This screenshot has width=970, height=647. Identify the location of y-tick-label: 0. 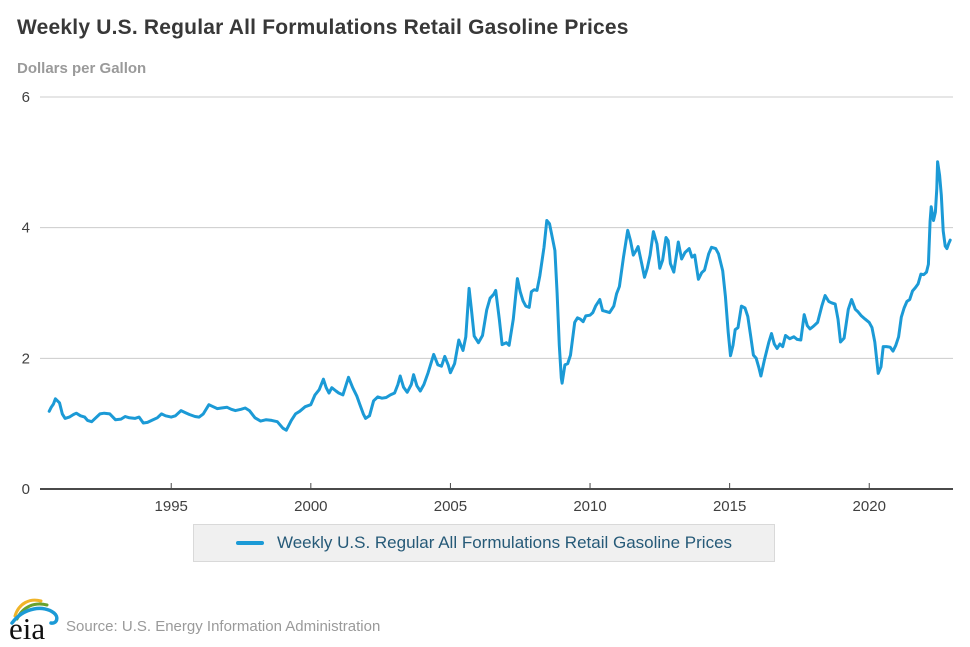
(26, 489).